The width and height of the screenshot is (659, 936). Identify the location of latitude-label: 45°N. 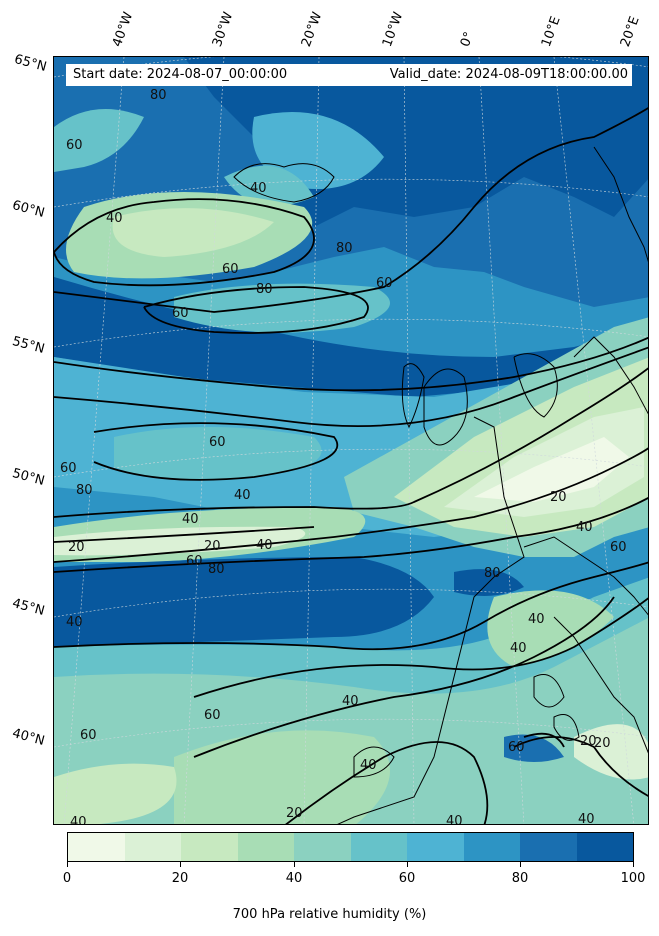
(28, 607).